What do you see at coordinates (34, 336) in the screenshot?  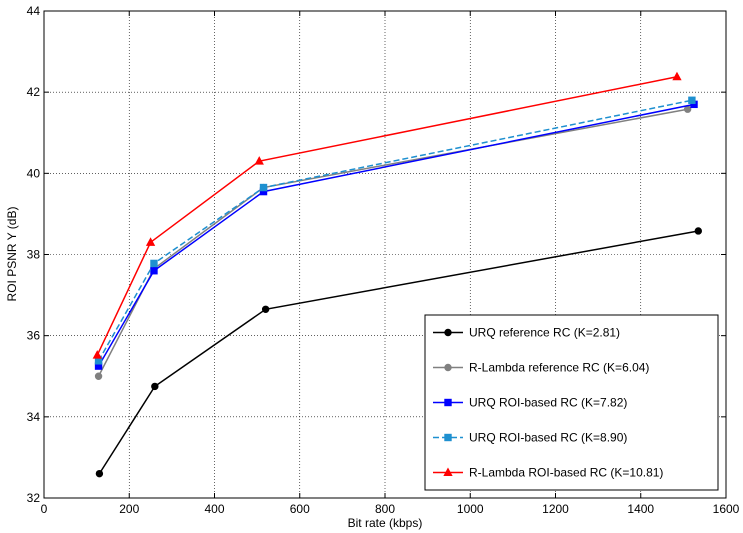 I see `y-tick-label: 36` at bounding box center [34, 336].